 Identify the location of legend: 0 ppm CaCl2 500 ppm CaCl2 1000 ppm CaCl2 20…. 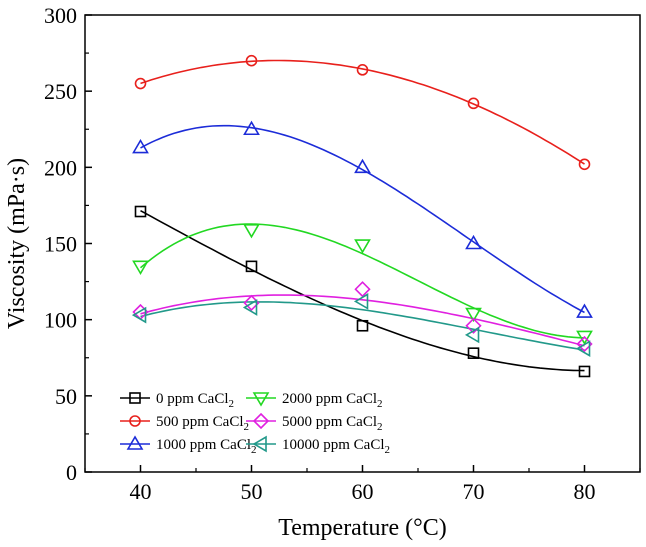
(255, 423).